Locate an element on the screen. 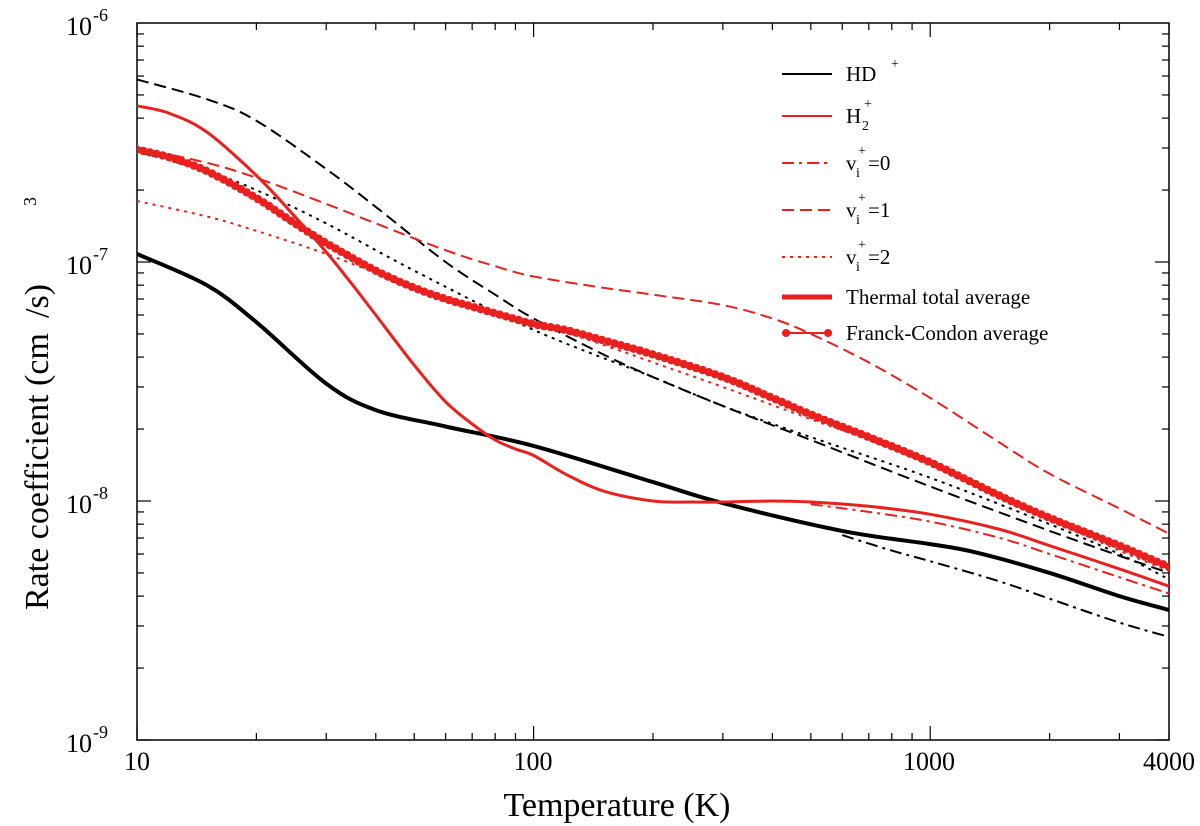 Image resolution: width=1200 pixels, height=826 pixels. y-tick-label-1e-6: 10 -6 is located at coordinates (87, 23).